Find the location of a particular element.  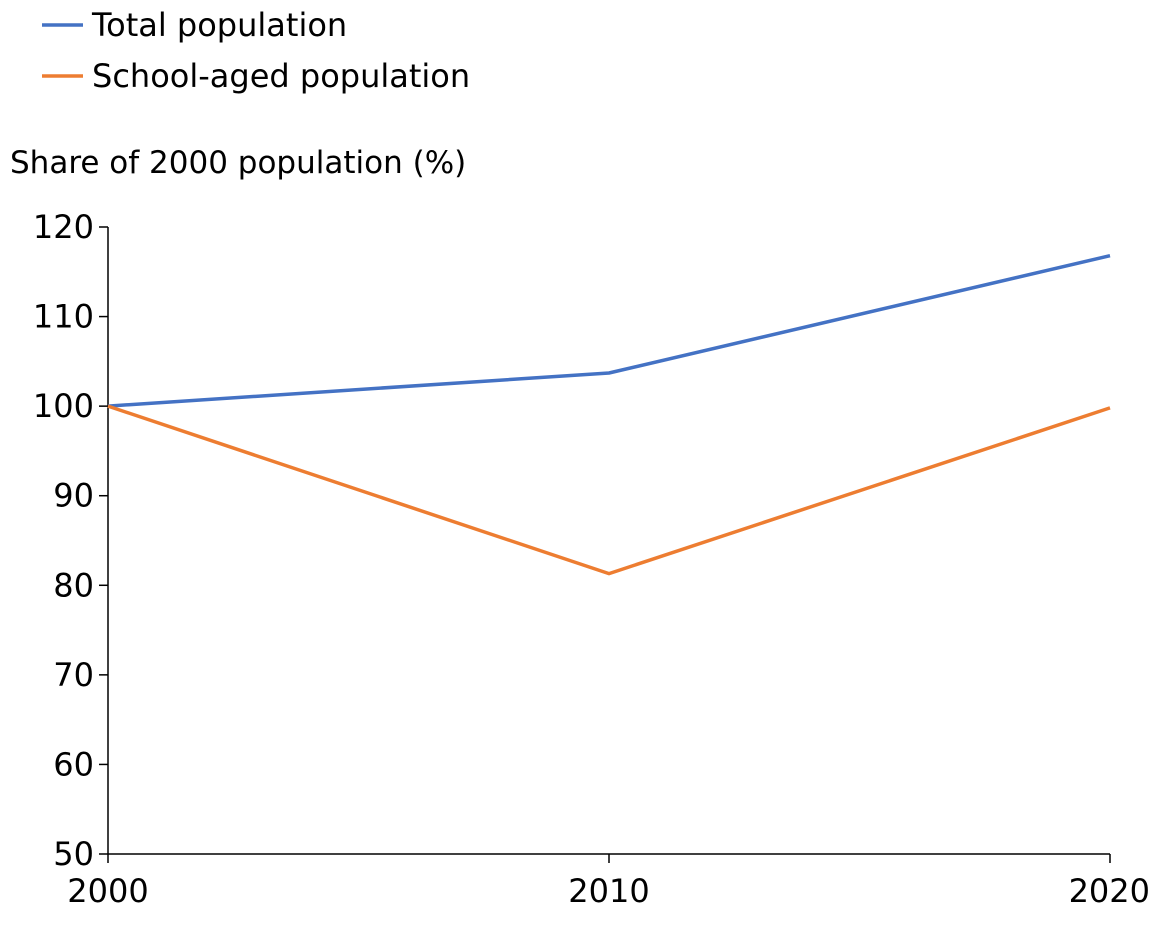

y-tick-label: 110 is located at coordinates (63, 317).